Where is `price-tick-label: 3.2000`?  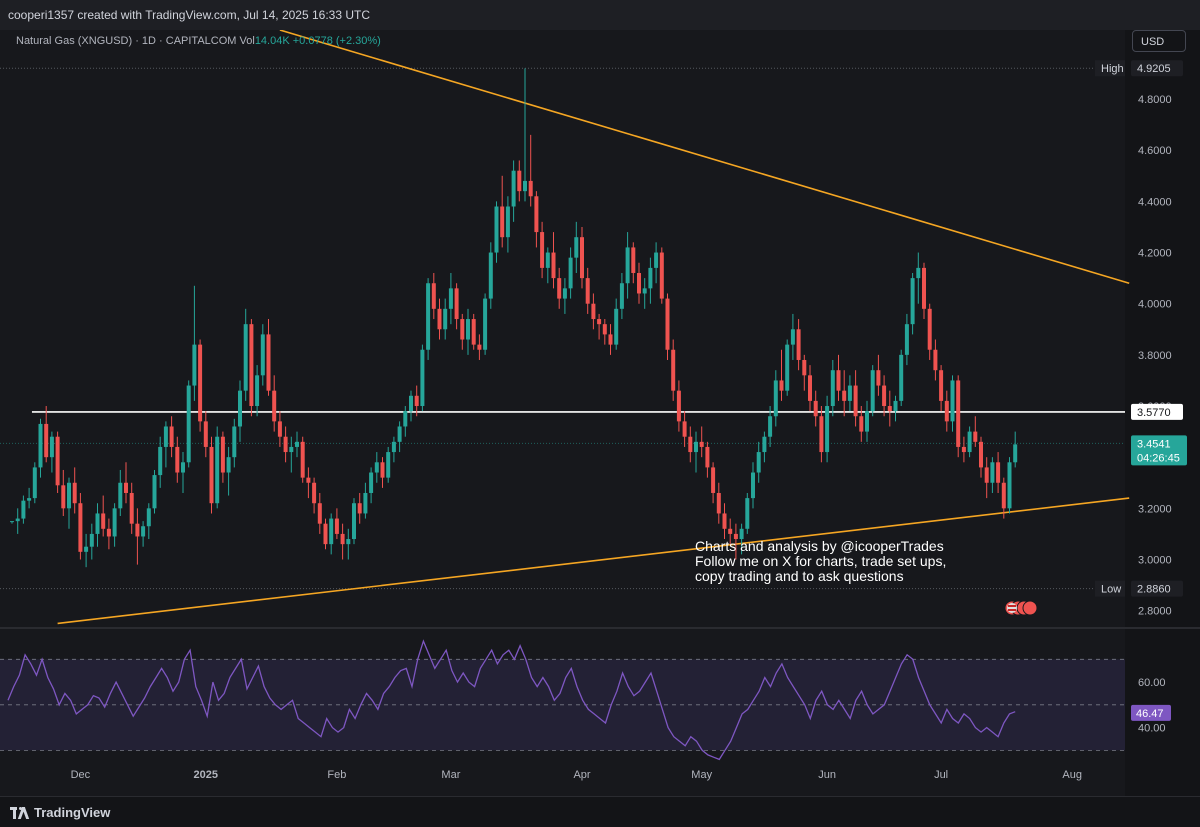 price-tick-label: 3.2000 is located at coordinates (1155, 509).